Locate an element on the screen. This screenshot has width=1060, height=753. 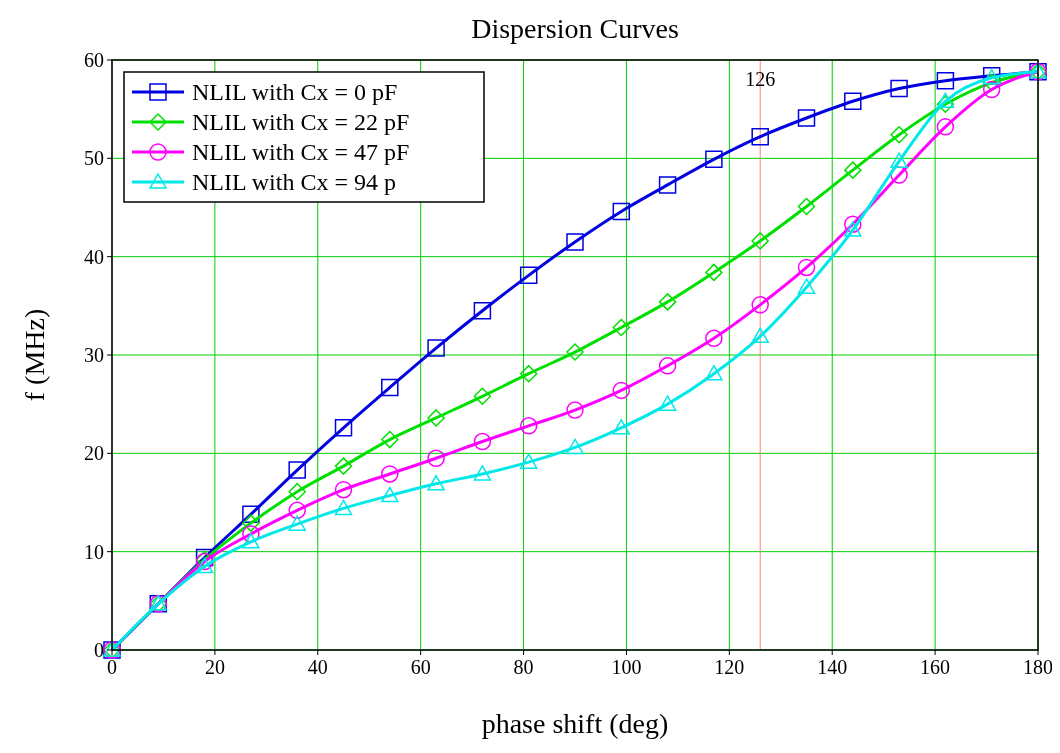
x-tick-label: 40 is located at coordinates (317, 667).